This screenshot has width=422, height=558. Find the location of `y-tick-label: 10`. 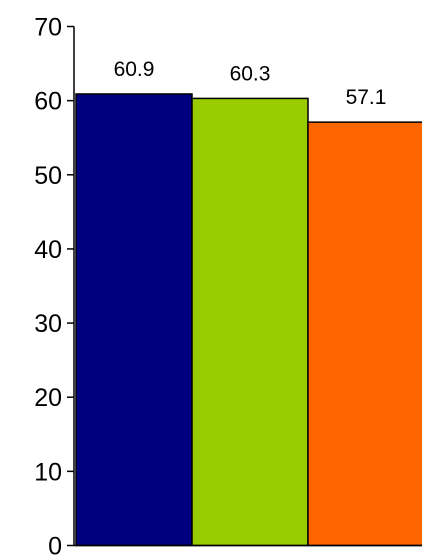

y-tick-label: 10 is located at coordinates (48, 472).